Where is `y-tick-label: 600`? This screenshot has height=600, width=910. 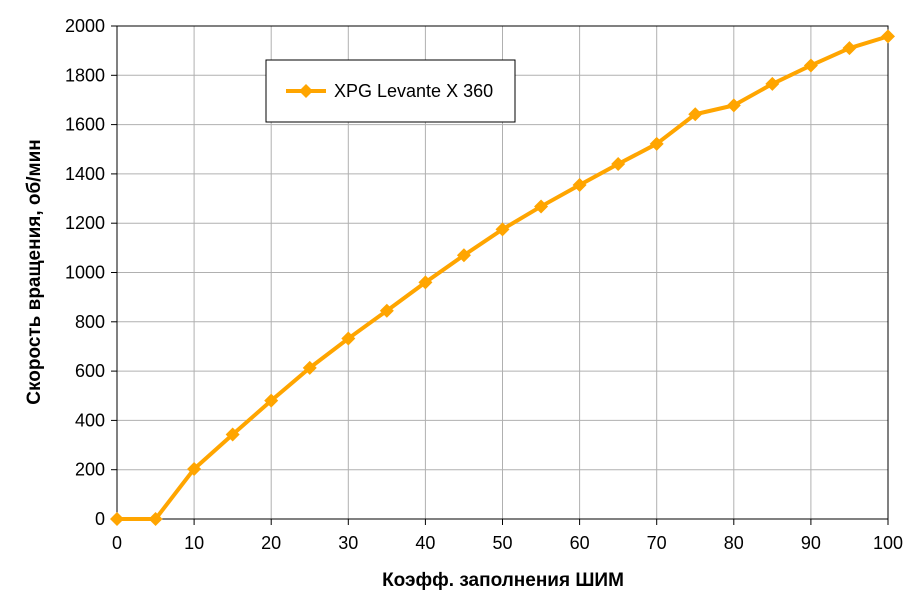
y-tick-label: 600 is located at coordinates (90, 371).